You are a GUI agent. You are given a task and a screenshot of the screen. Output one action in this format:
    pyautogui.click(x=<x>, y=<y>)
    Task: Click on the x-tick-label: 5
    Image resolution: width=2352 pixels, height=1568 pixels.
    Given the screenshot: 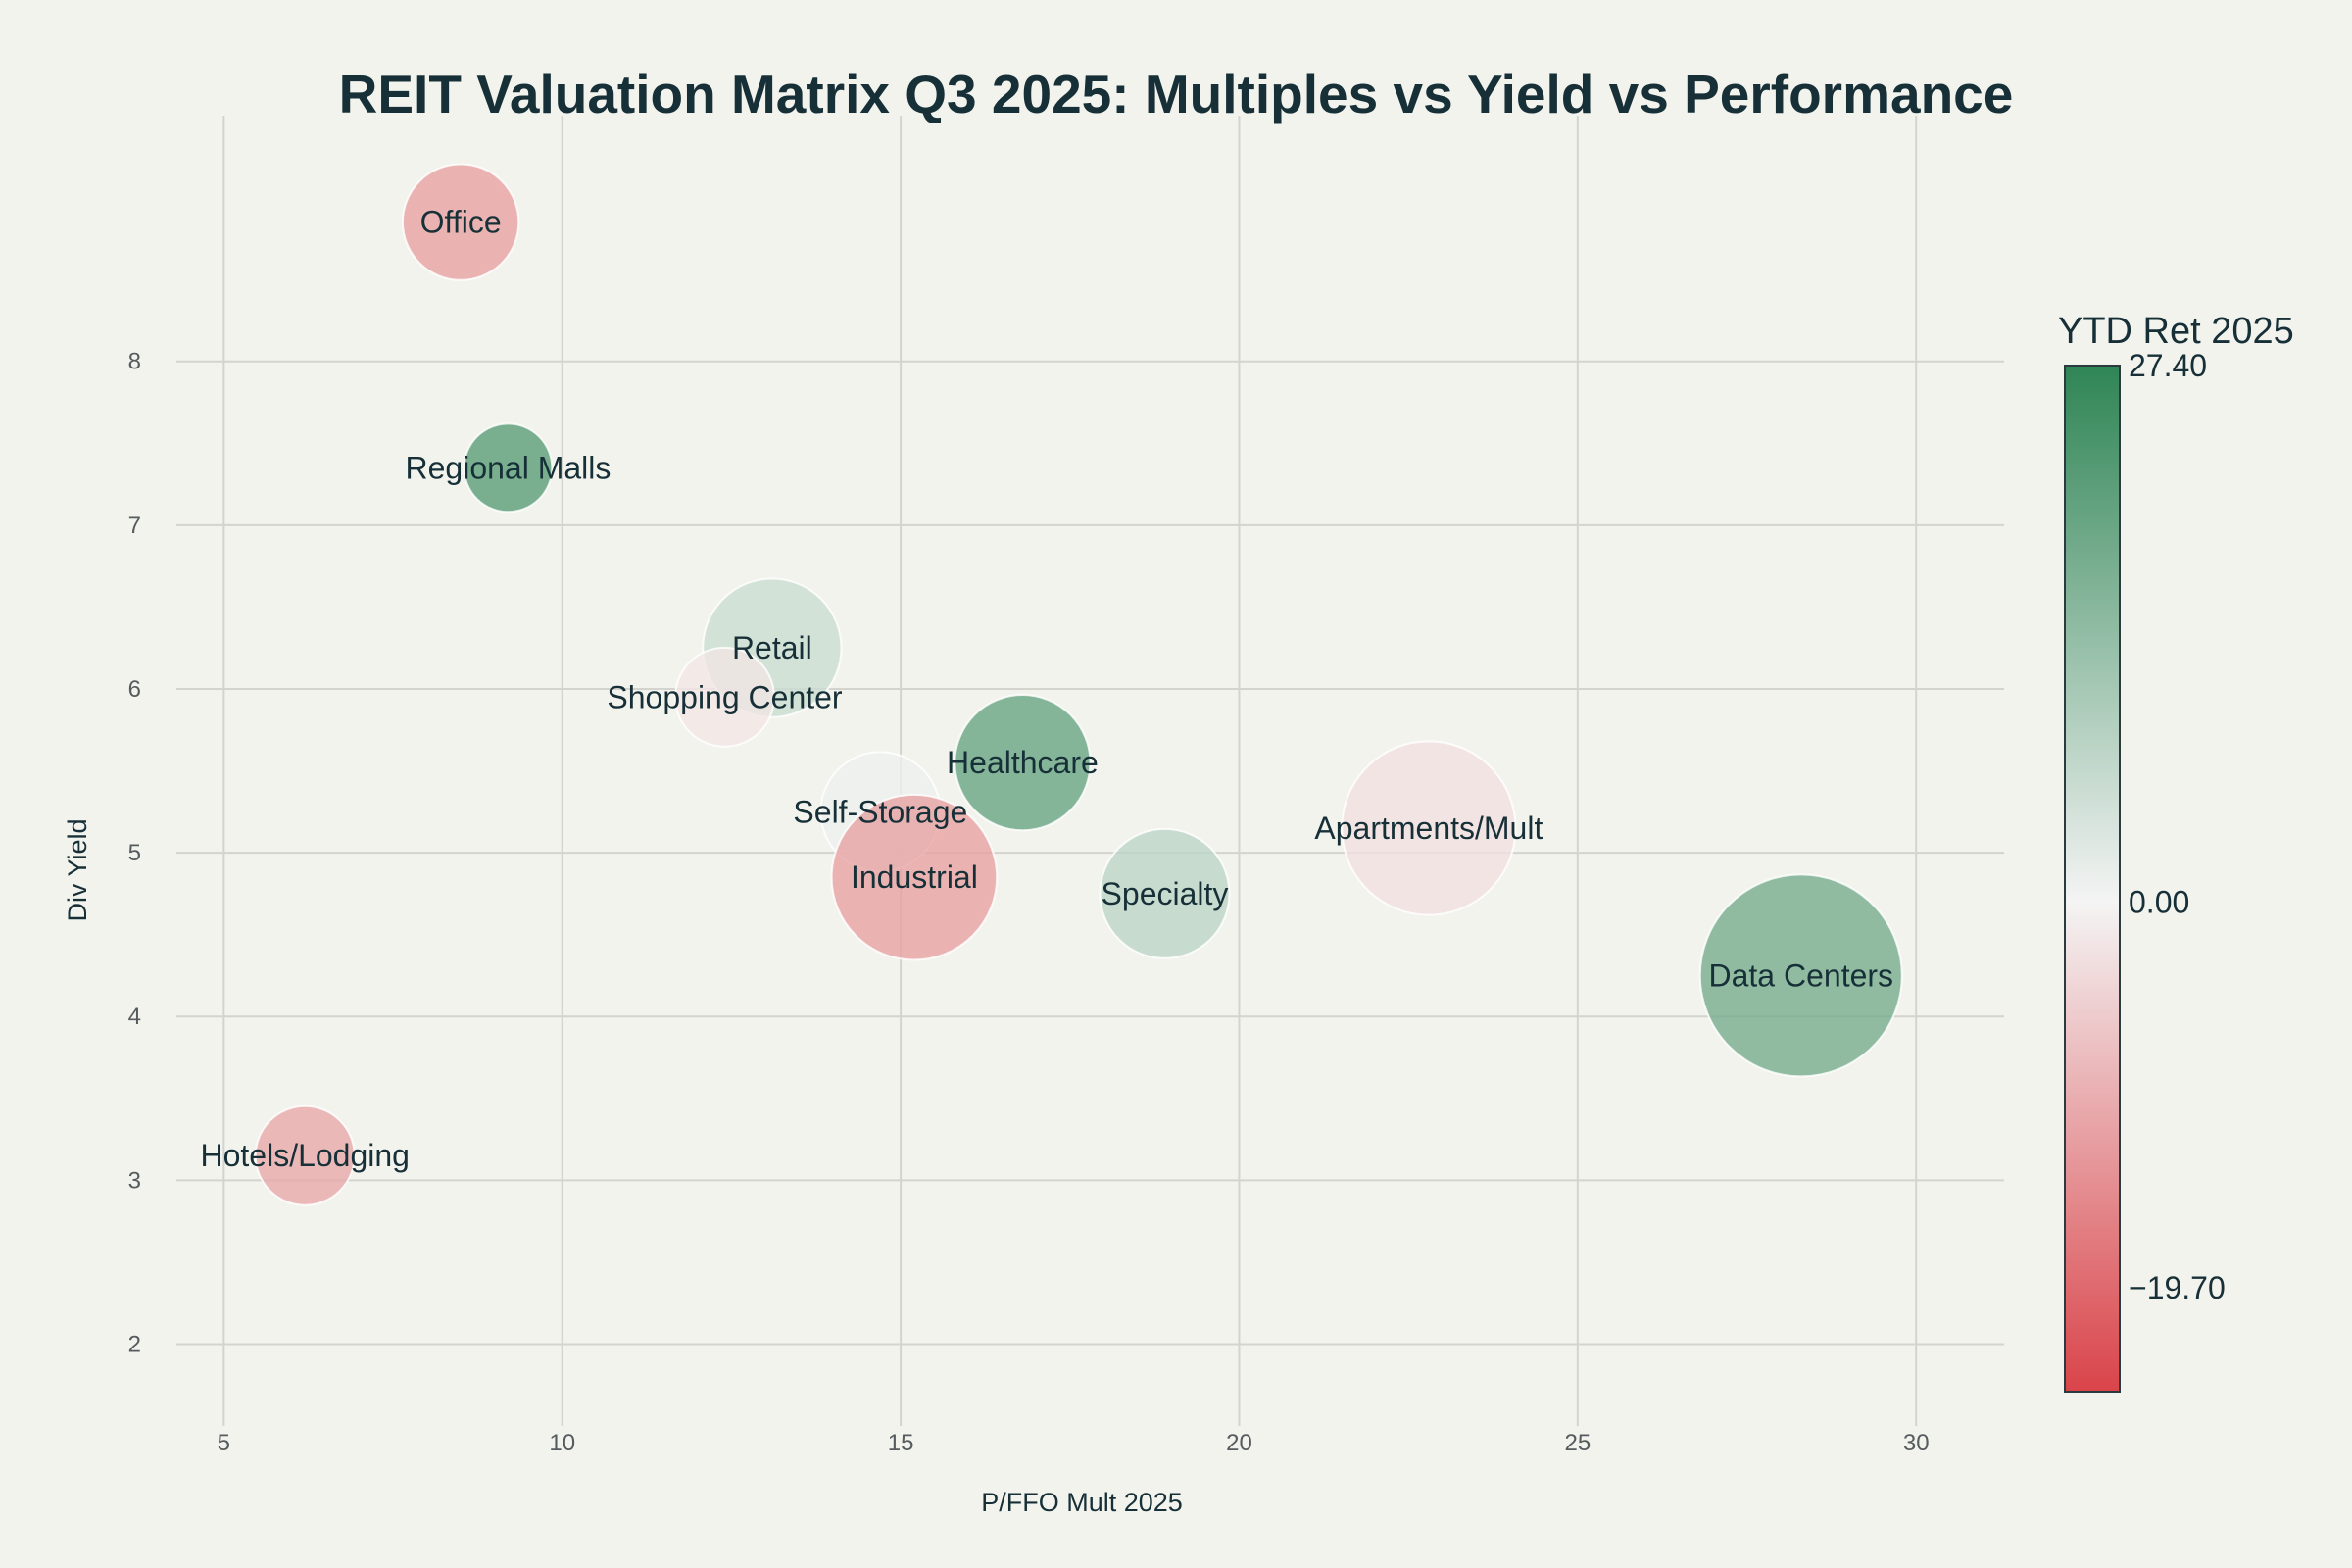 What is the action you would take?
    pyautogui.click(x=224, y=1443)
    